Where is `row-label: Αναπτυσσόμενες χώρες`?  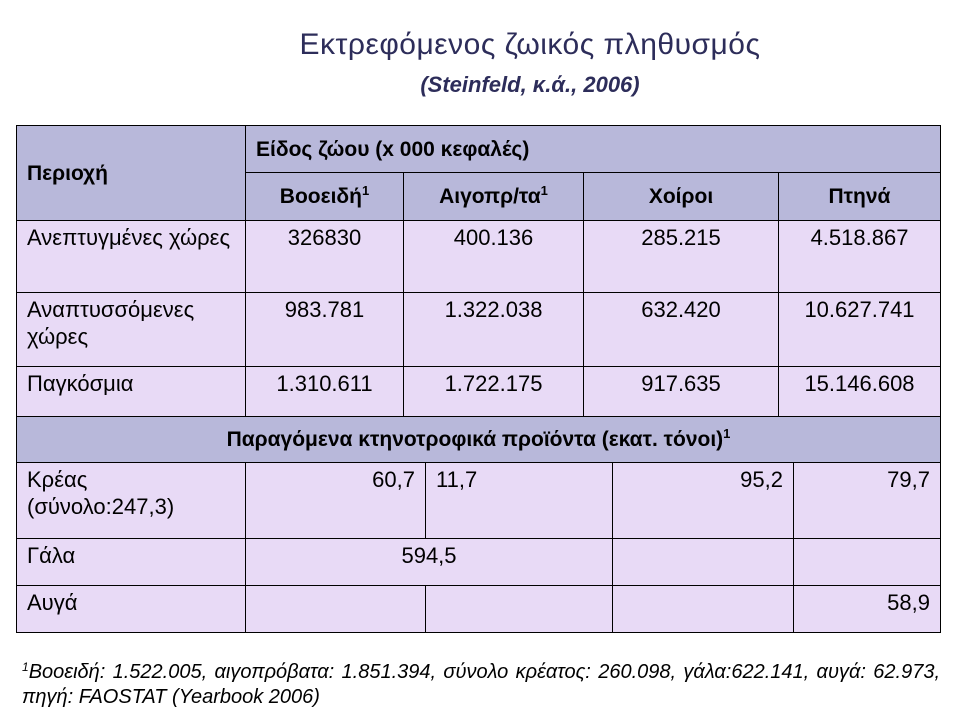 row-label: Αναπτυσσόμενες χώρες is located at coordinates (131, 329).